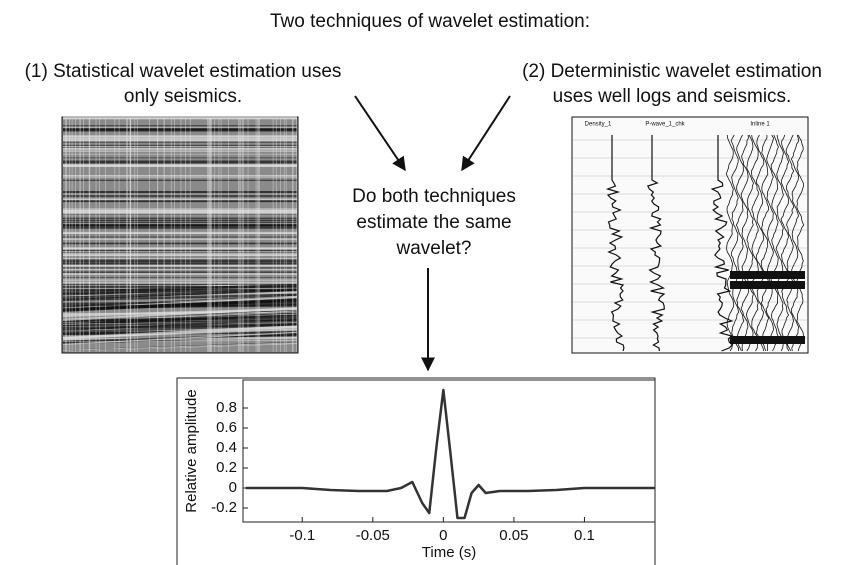 This screenshot has height=565, width=841. What do you see at coordinates (760, 125) in the screenshot?
I see `log-label: Inline 1` at bounding box center [760, 125].